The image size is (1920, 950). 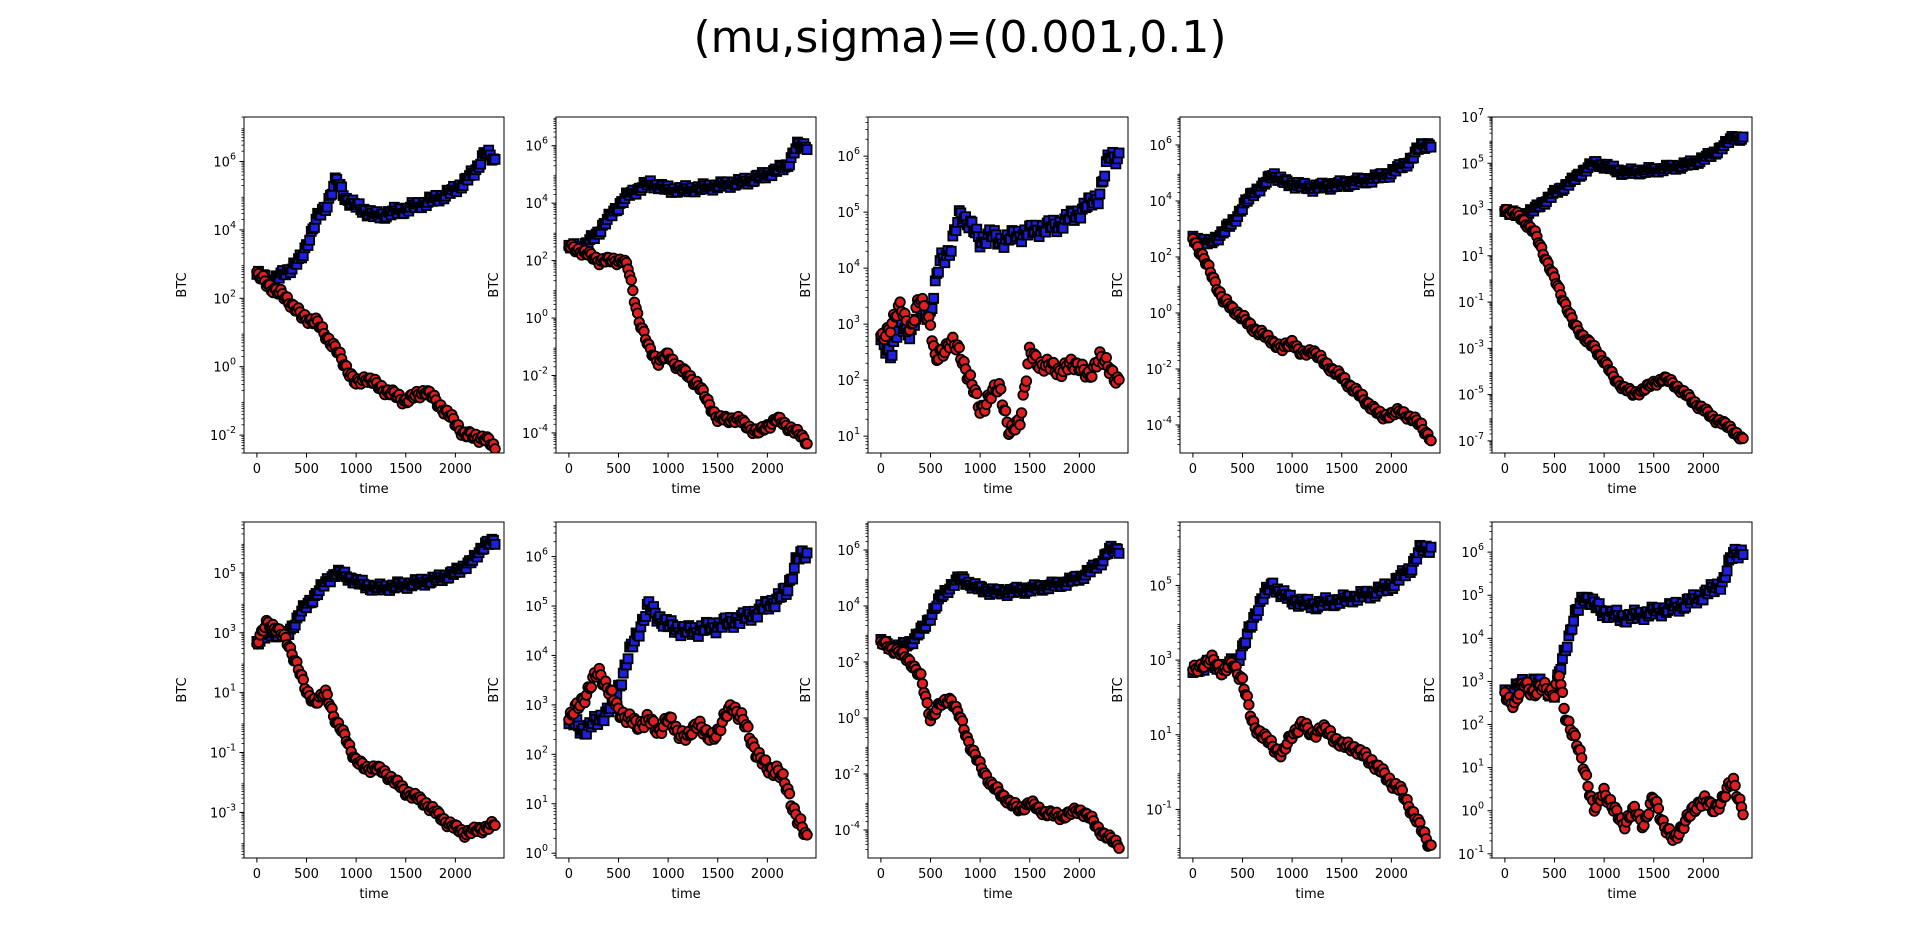 I want to click on y-tick-label: 10⁶, so click(x=848, y=155).